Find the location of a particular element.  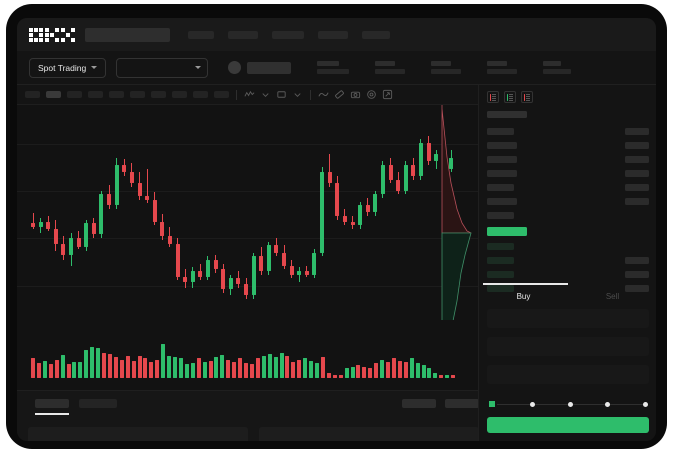

orderbook-rows is located at coordinates (567, 201).